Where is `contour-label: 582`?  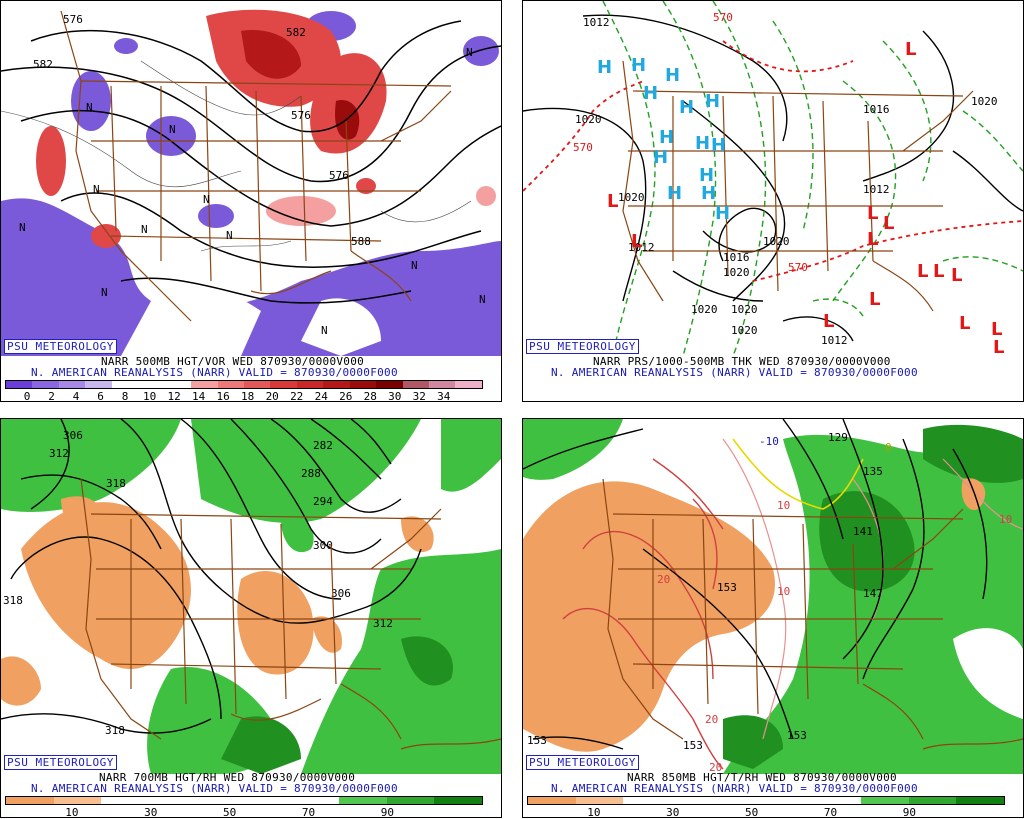 contour-label: 582 is located at coordinates (296, 32).